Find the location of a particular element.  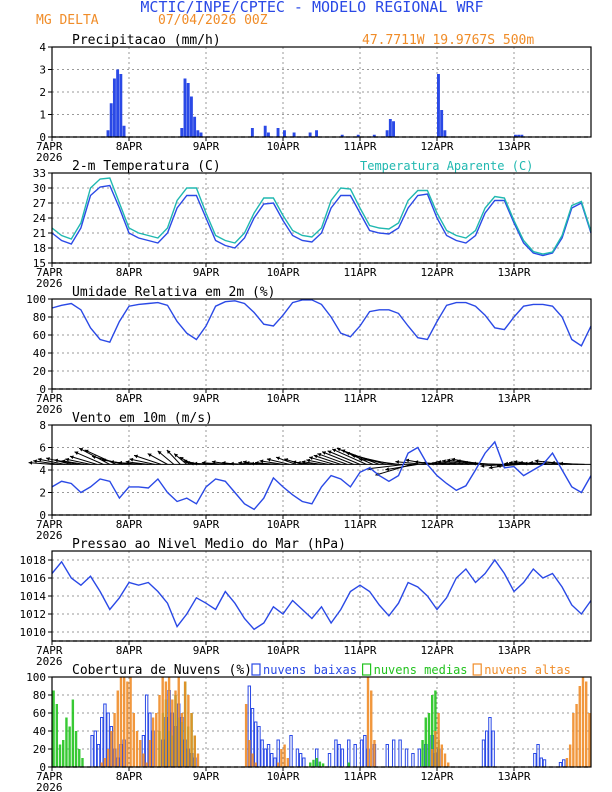

y-tick-label: 40 is located at coordinates (39, 731).